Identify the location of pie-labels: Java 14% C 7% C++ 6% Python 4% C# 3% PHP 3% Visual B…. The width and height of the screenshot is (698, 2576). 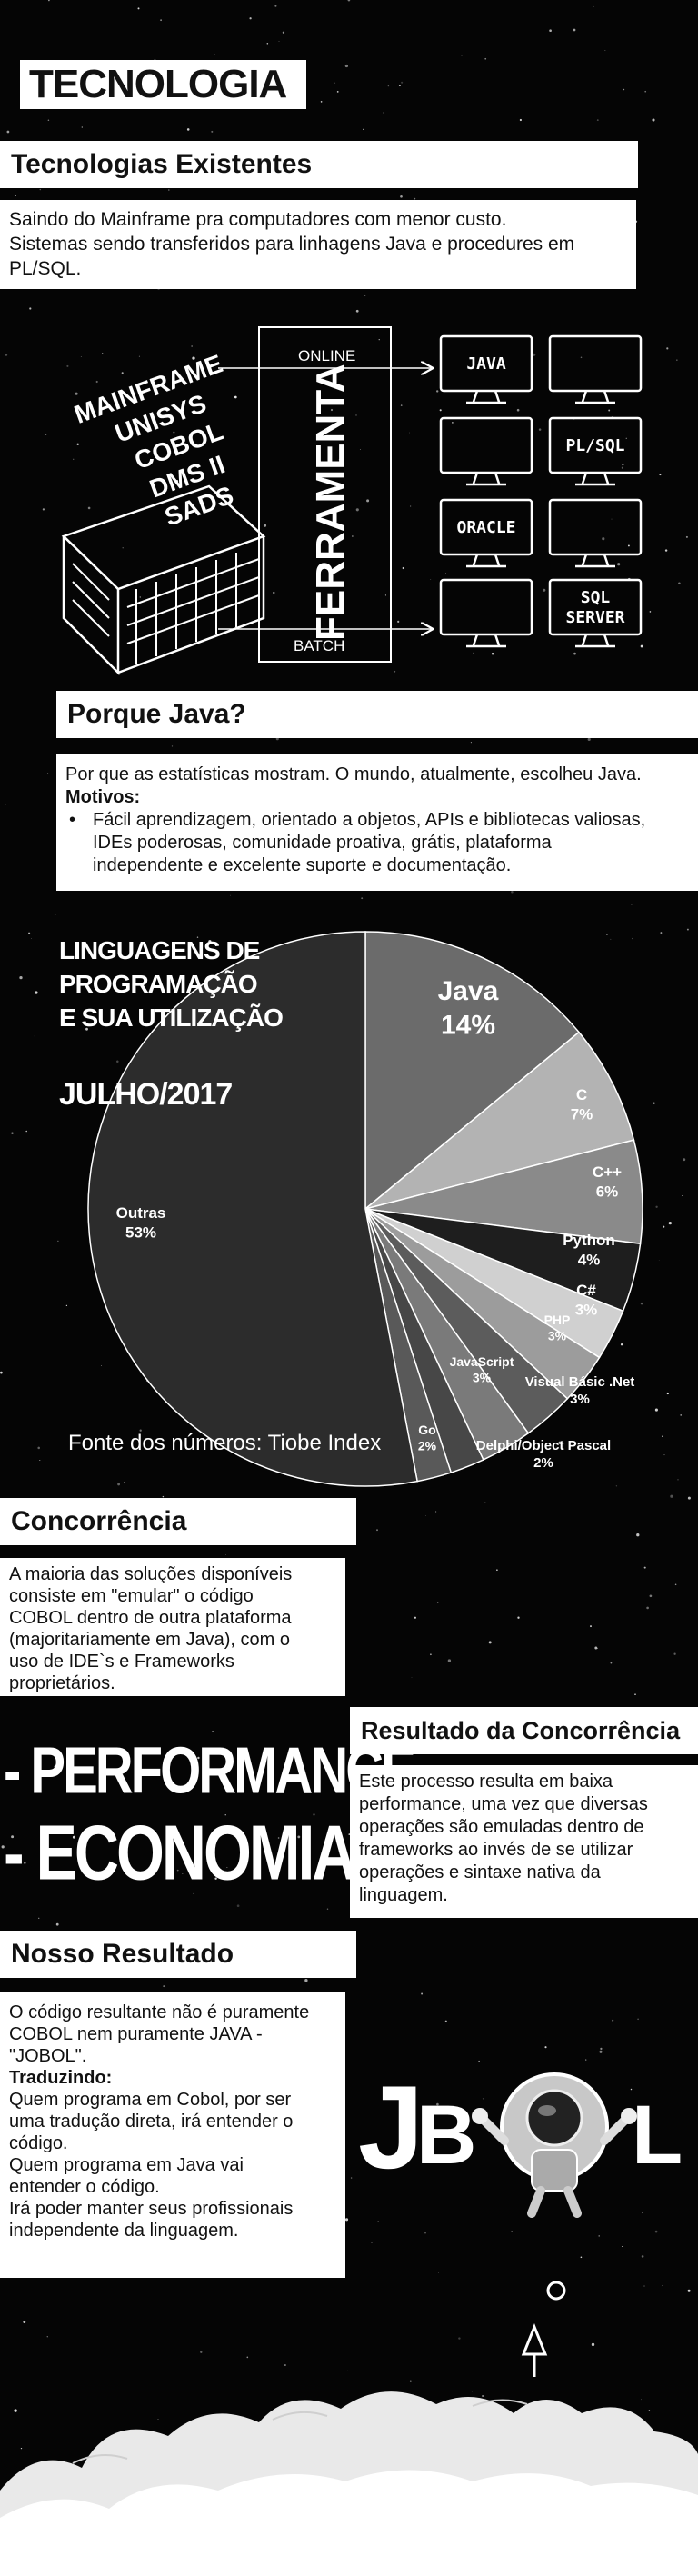
(375, 1223).